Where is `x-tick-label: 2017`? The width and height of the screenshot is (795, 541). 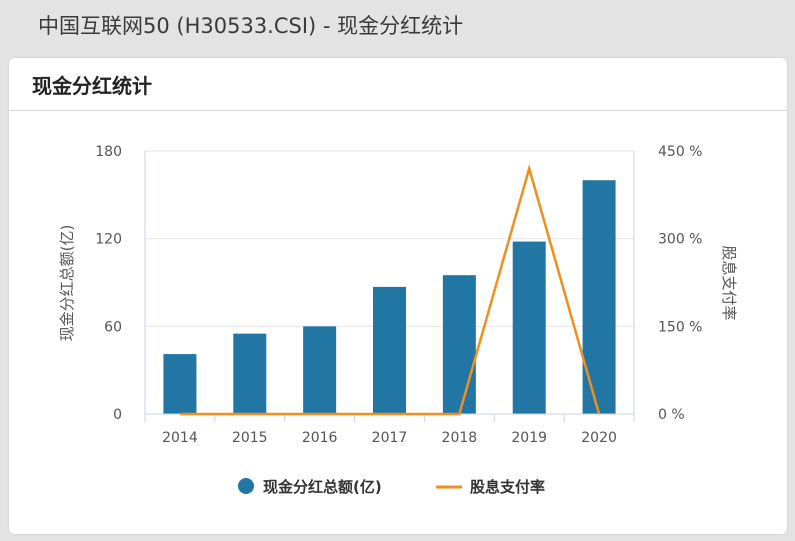 x-tick-label: 2017 is located at coordinates (390, 438).